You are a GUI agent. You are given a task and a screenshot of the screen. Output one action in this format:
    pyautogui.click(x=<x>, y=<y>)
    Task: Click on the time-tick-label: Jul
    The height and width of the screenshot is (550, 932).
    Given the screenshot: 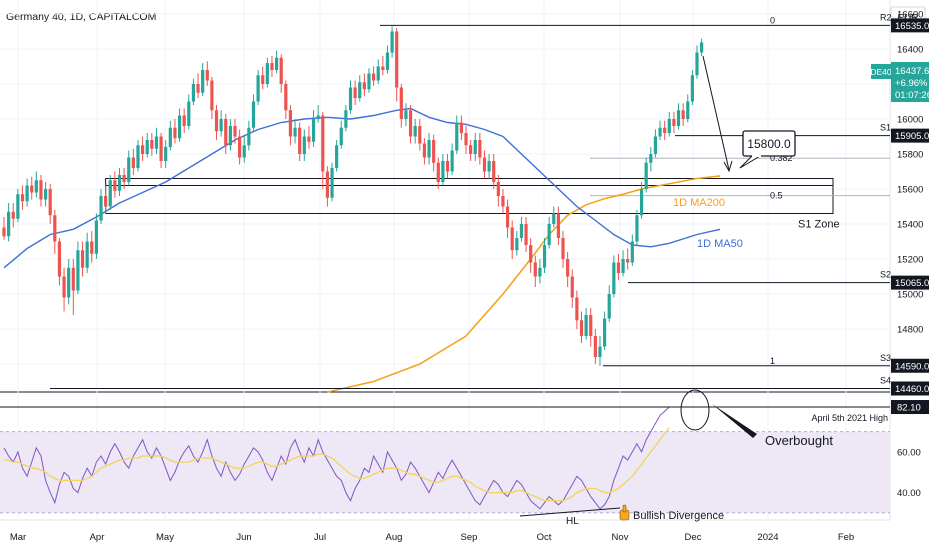 What is the action you would take?
    pyautogui.click(x=320, y=537)
    